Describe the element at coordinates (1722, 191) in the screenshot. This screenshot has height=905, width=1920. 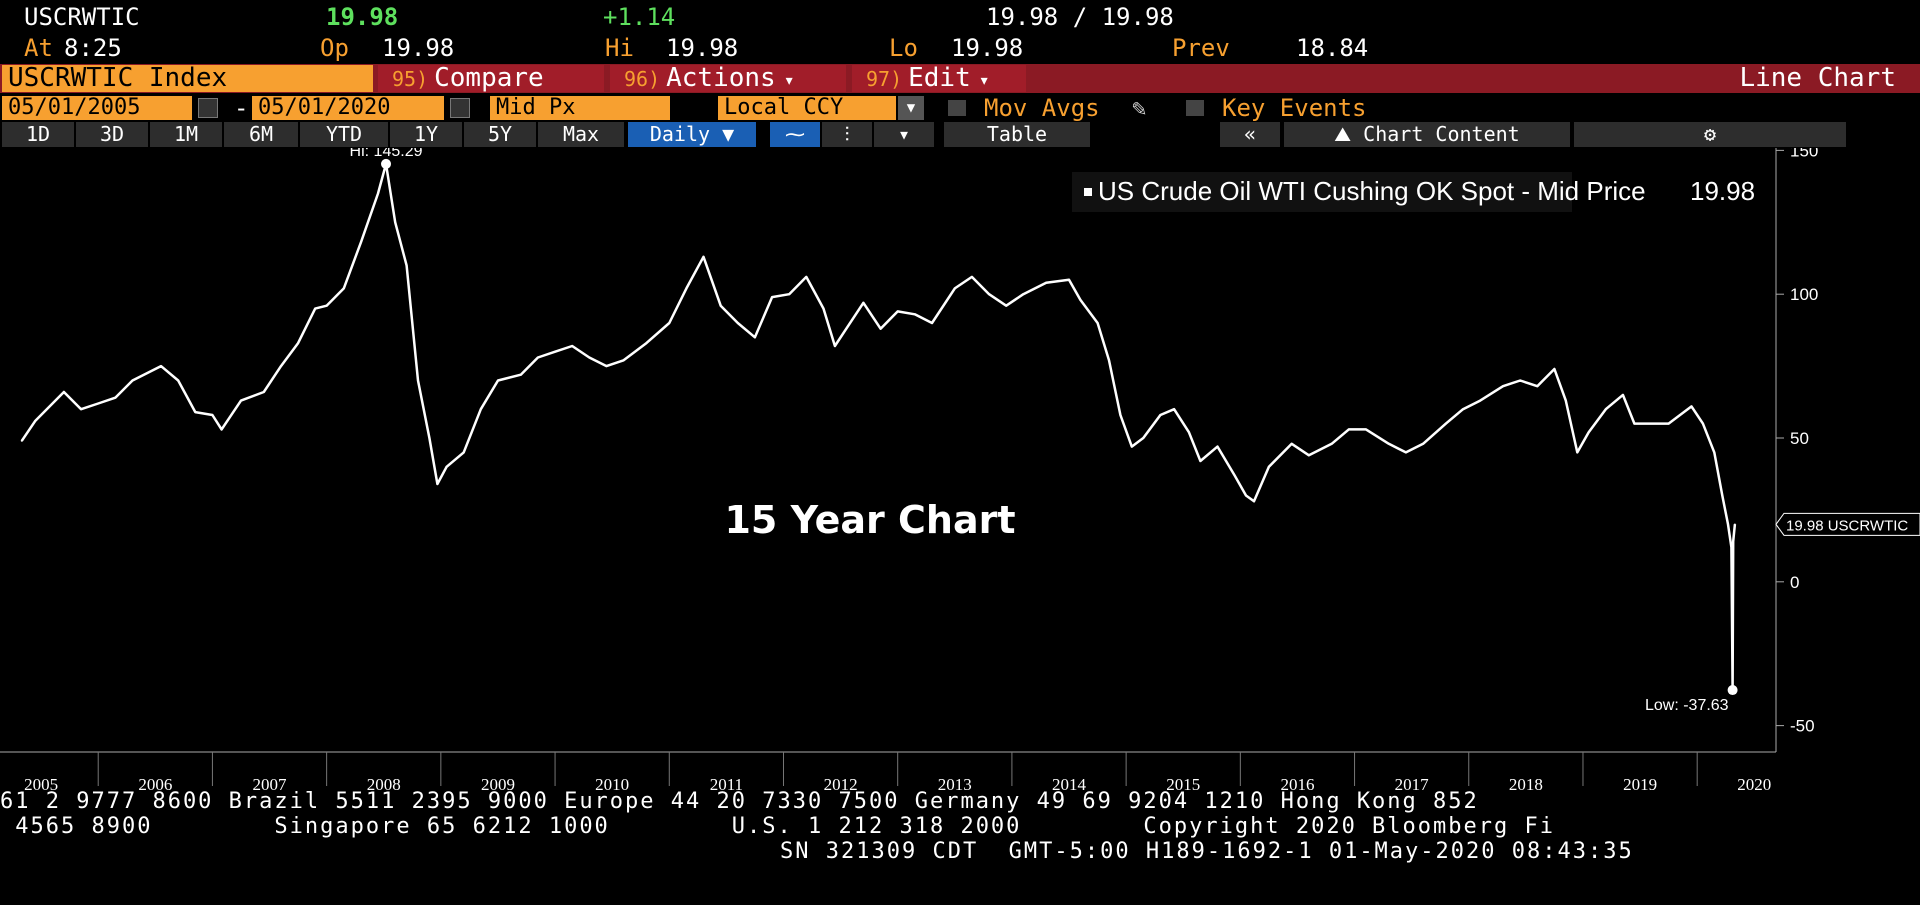
I see `legend-value: 19.98` at that location.